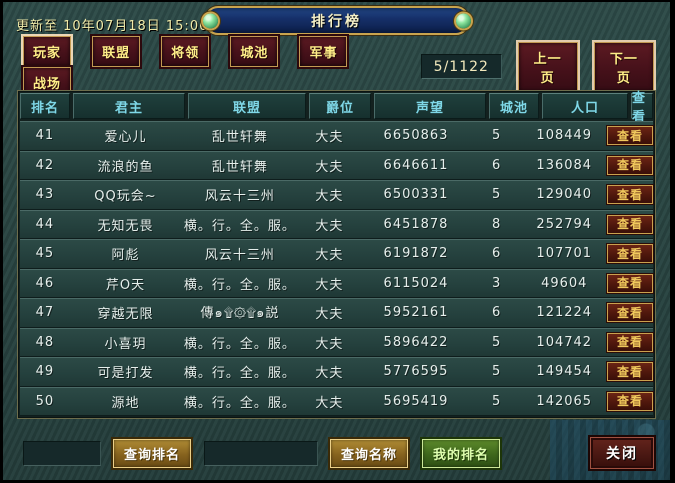  Describe the element at coordinates (116, 51) in the screenshot. I see `tab-button-1: 联盟` at that location.